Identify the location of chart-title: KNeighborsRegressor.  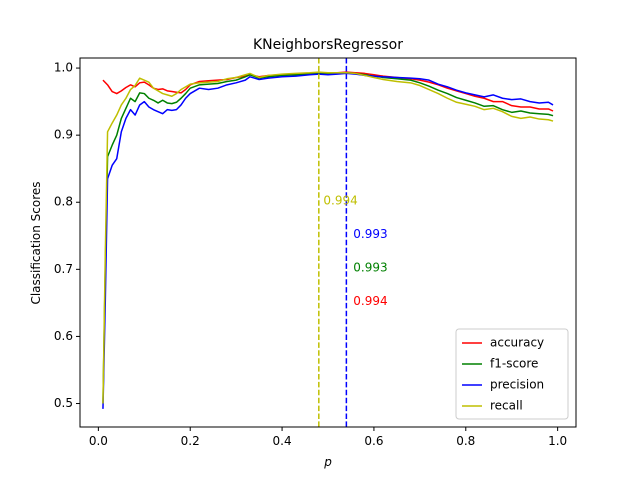
(328, 45).